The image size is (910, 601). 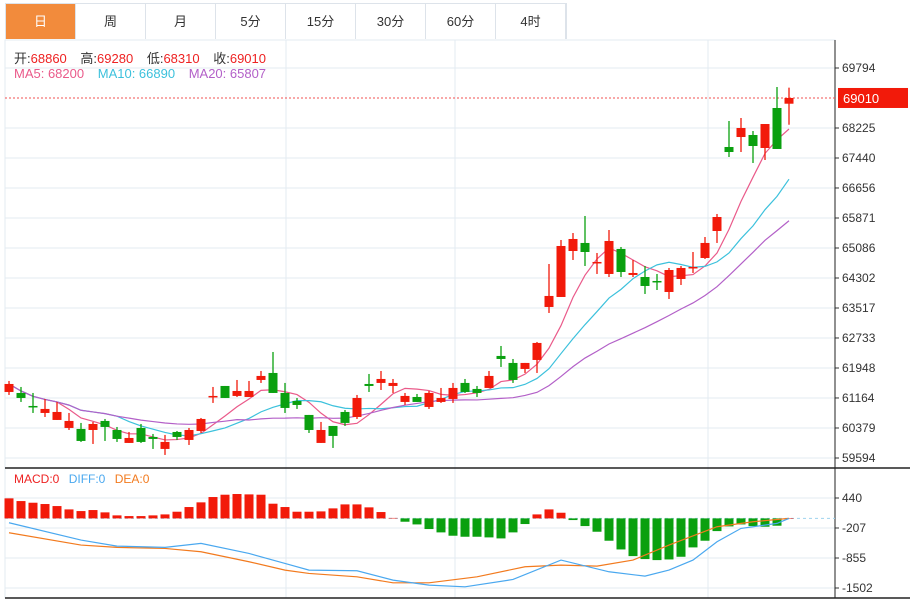 I want to click on price-tick-label: 65086, so click(x=859, y=248).